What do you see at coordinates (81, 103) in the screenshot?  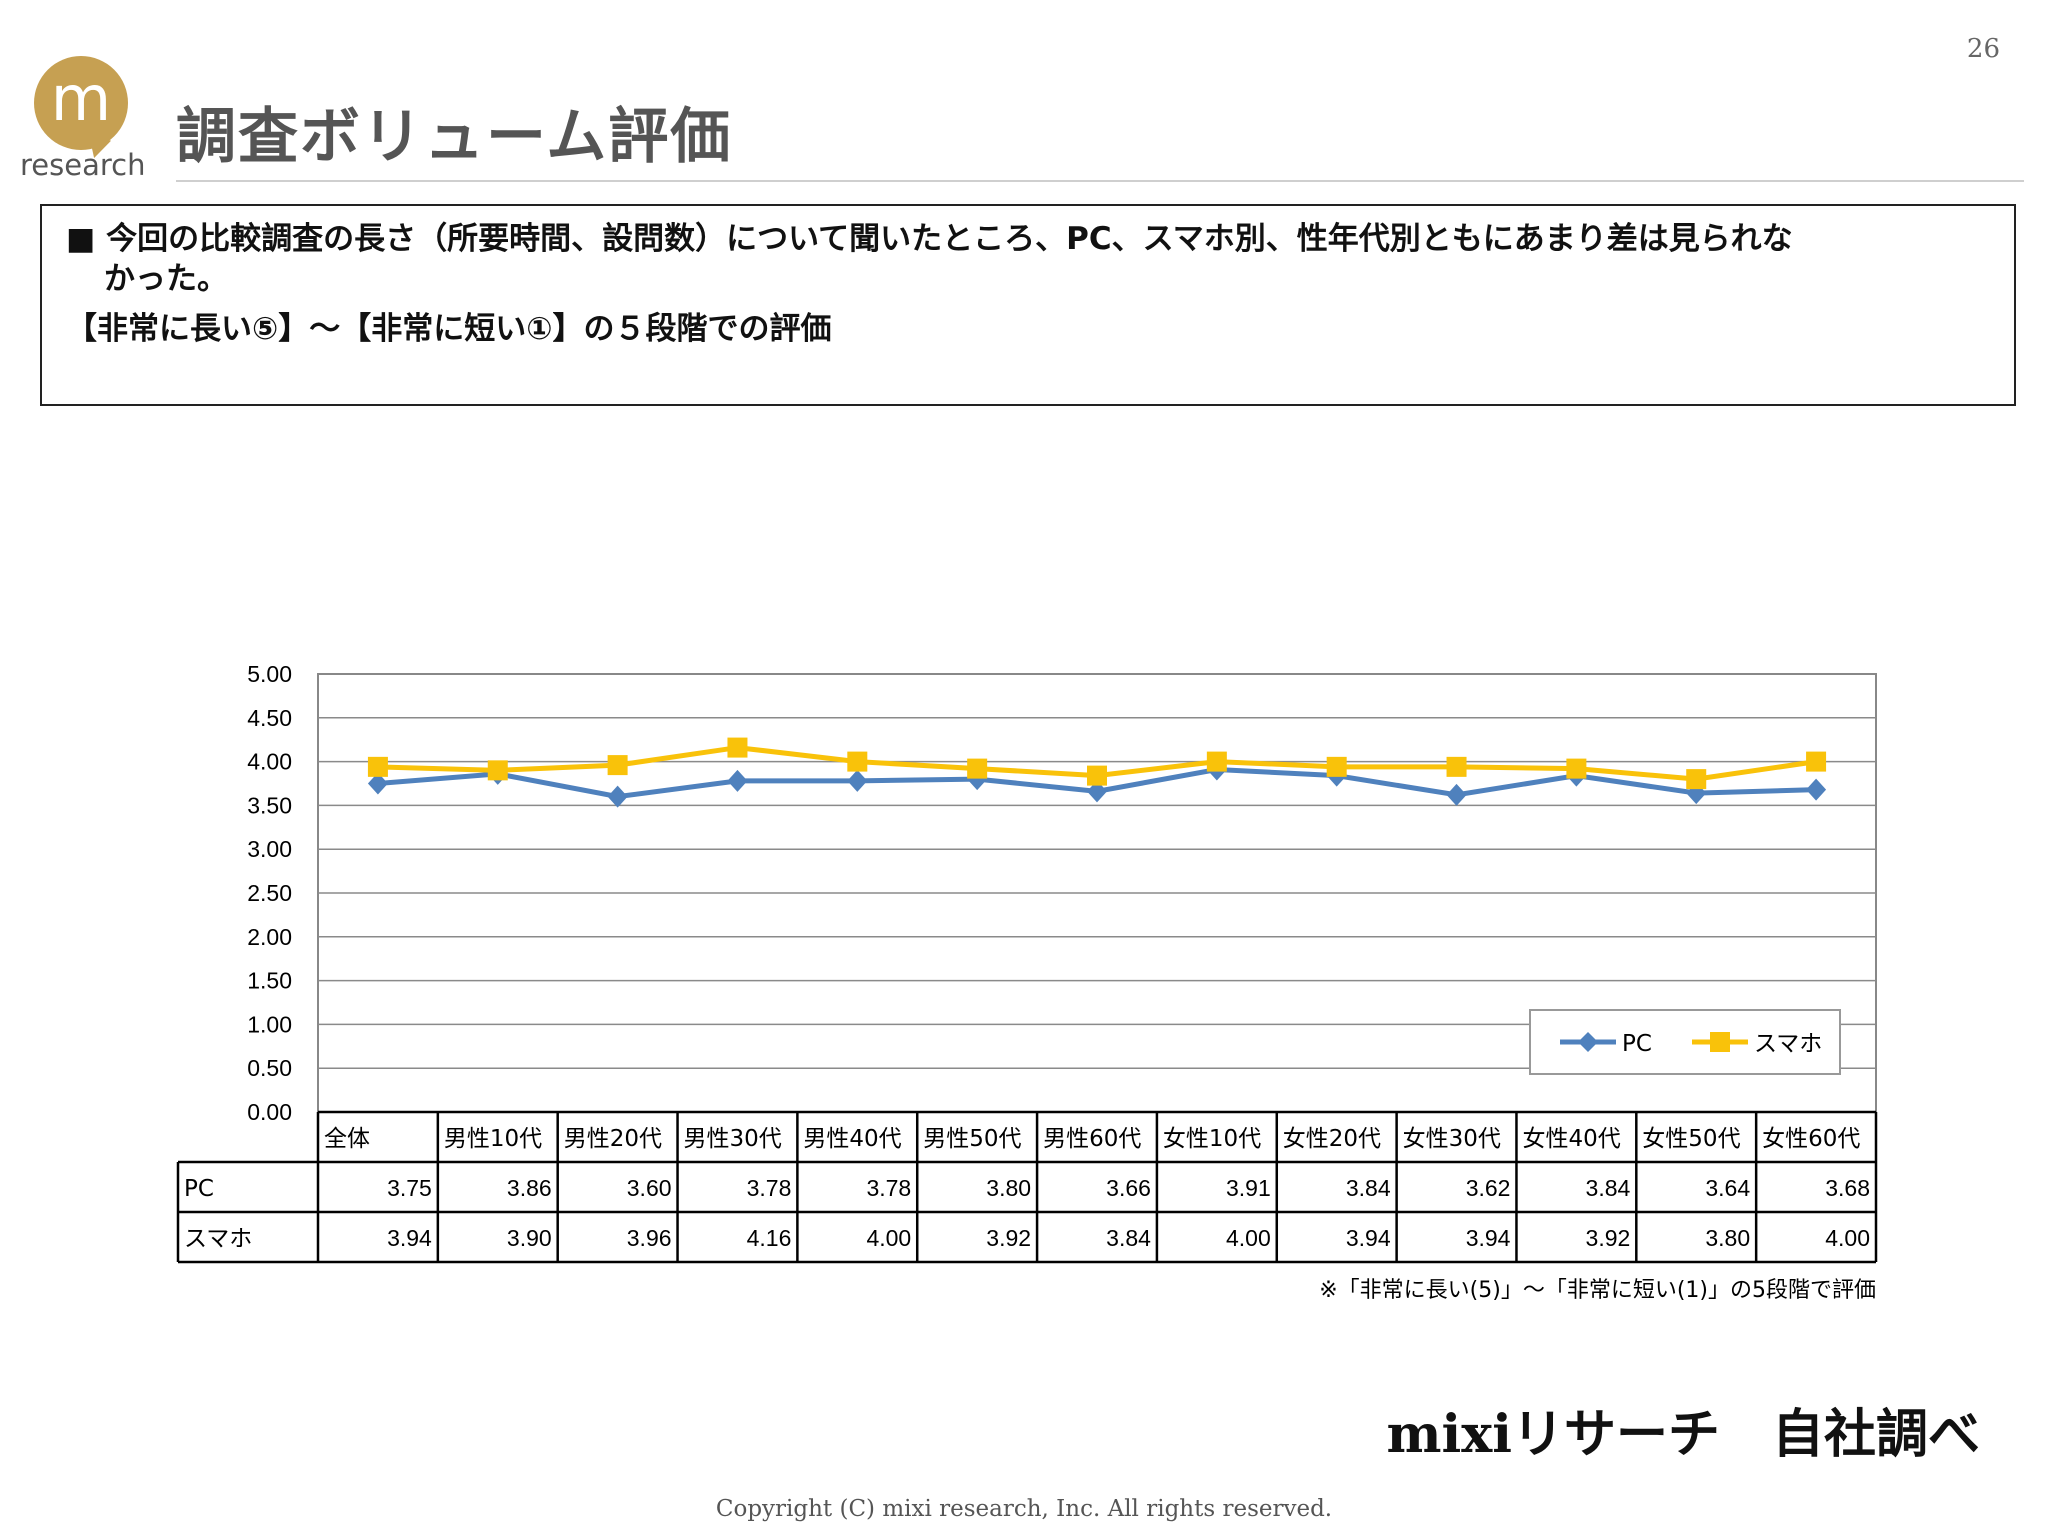 I see `logo-mark: m` at bounding box center [81, 103].